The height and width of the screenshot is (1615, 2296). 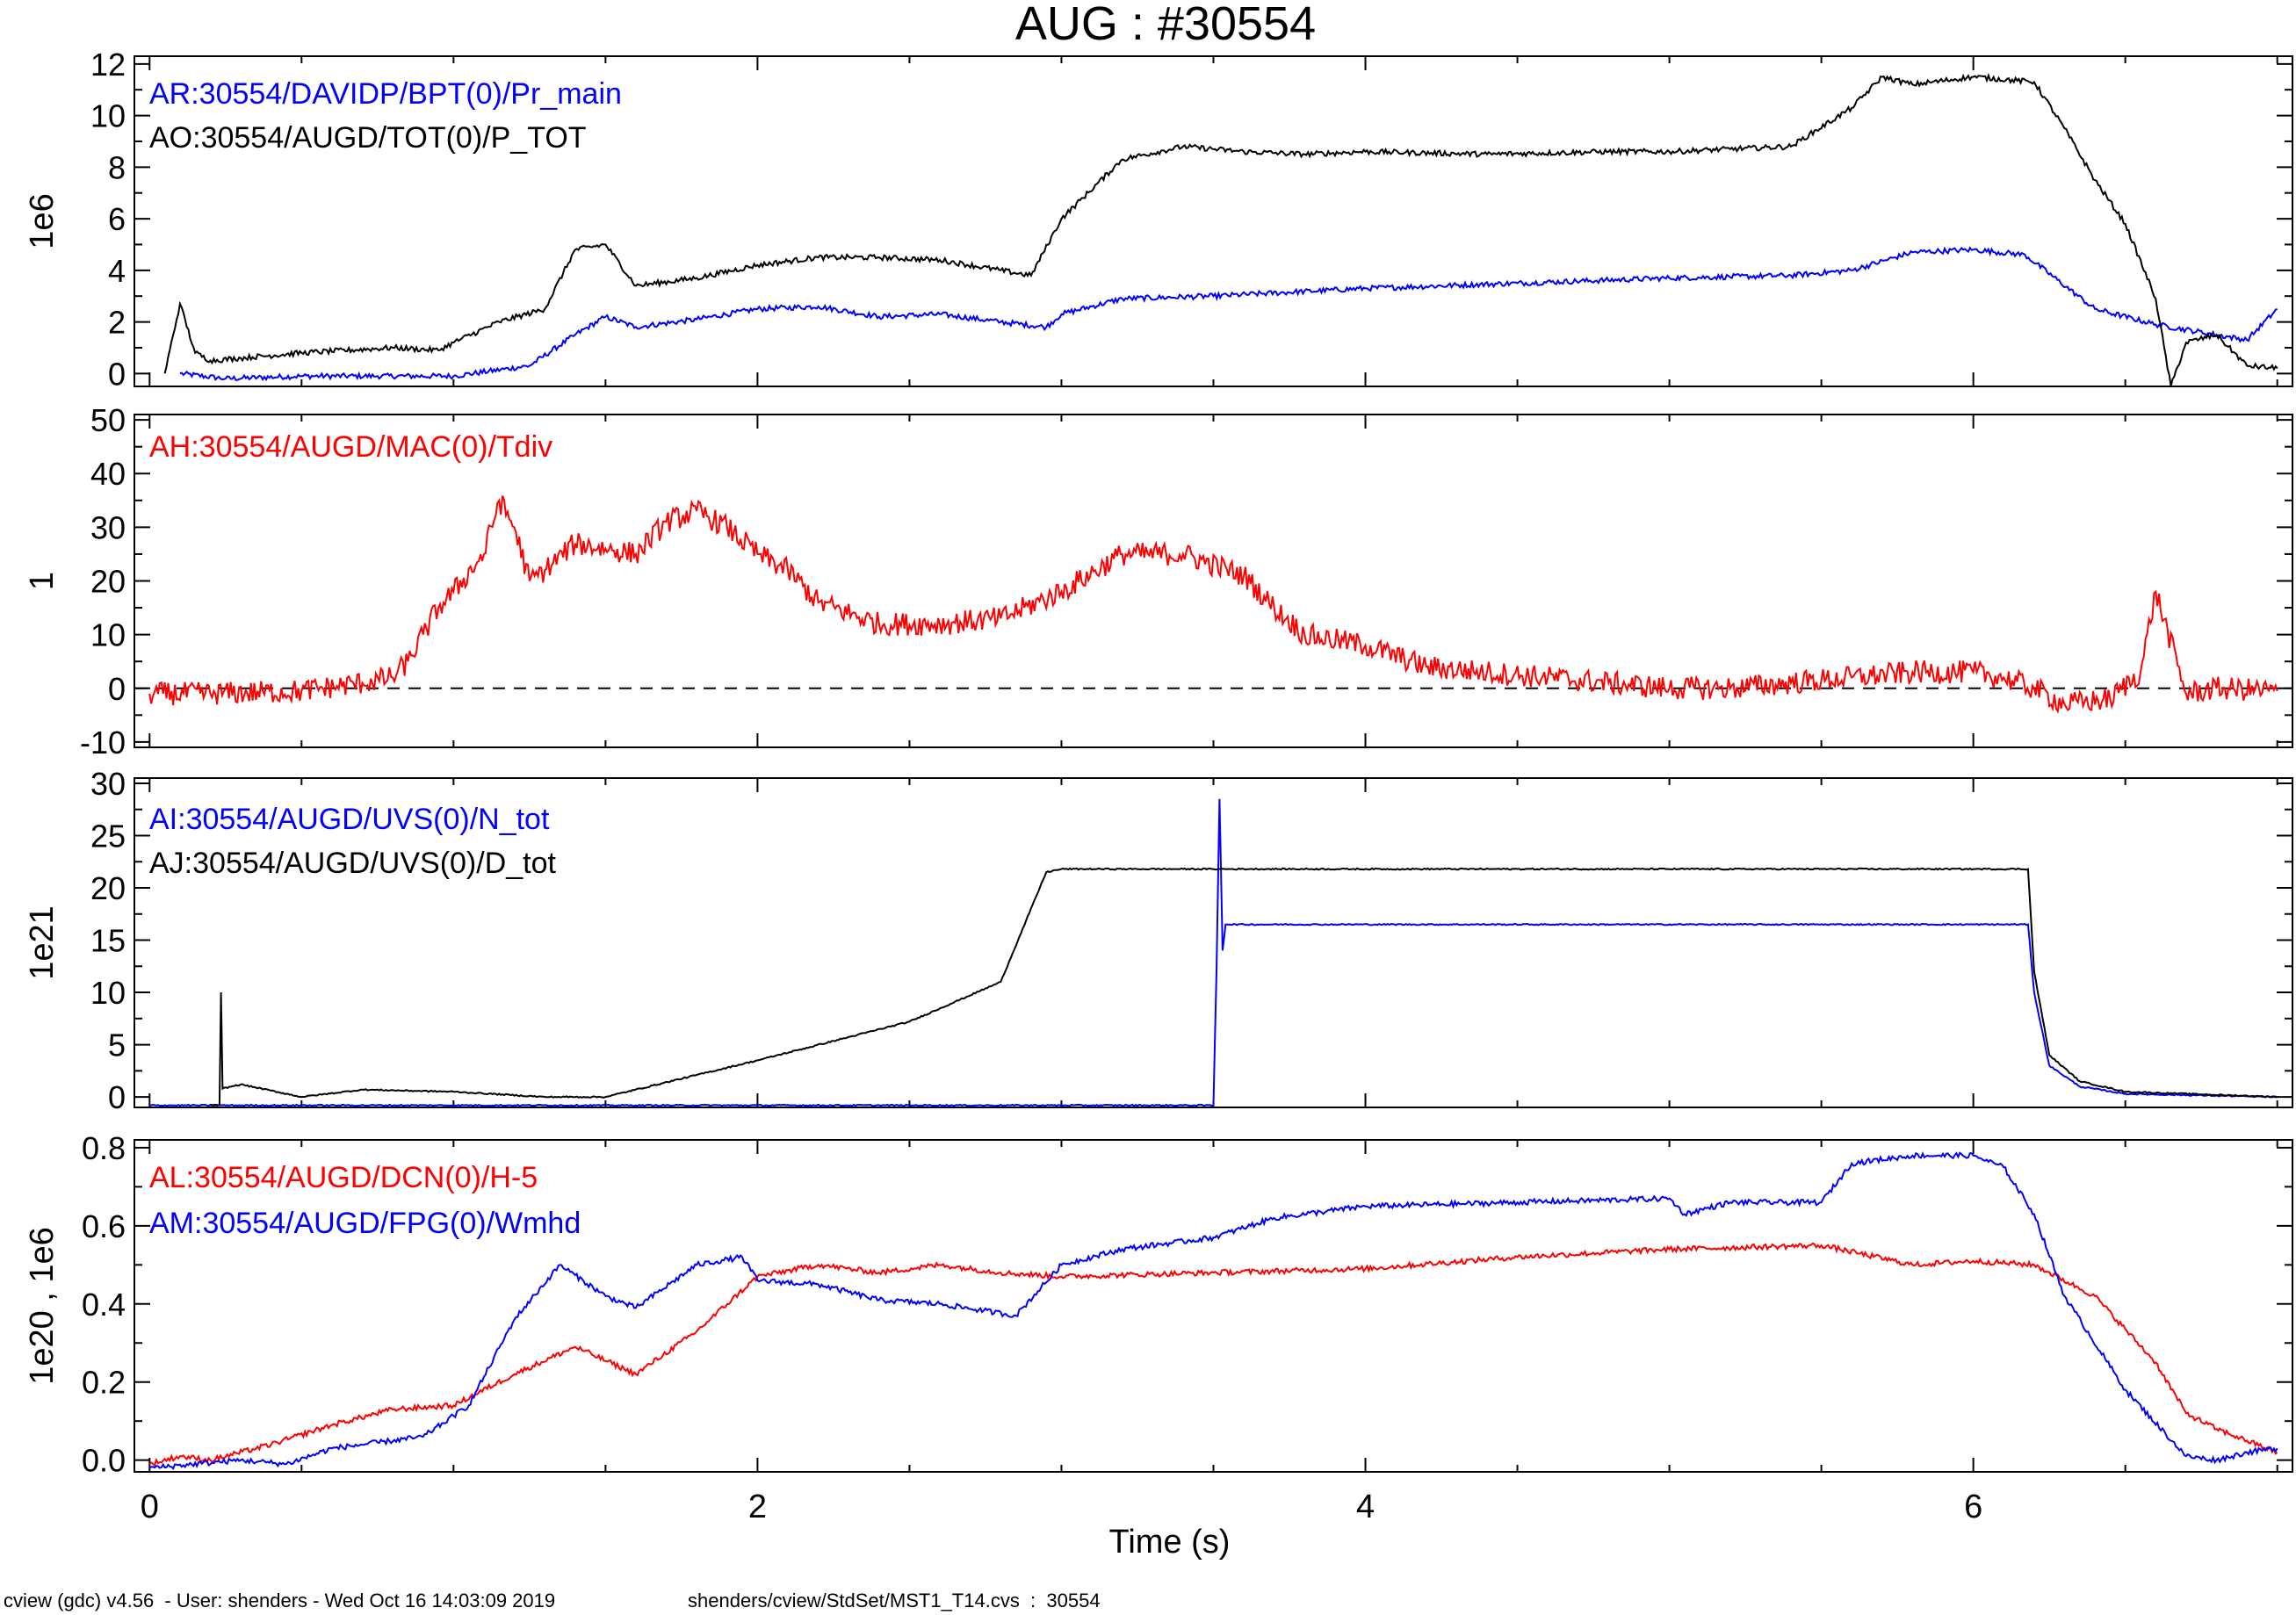 I want to click on y-tick-label: 0.4, so click(x=104, y=1305).